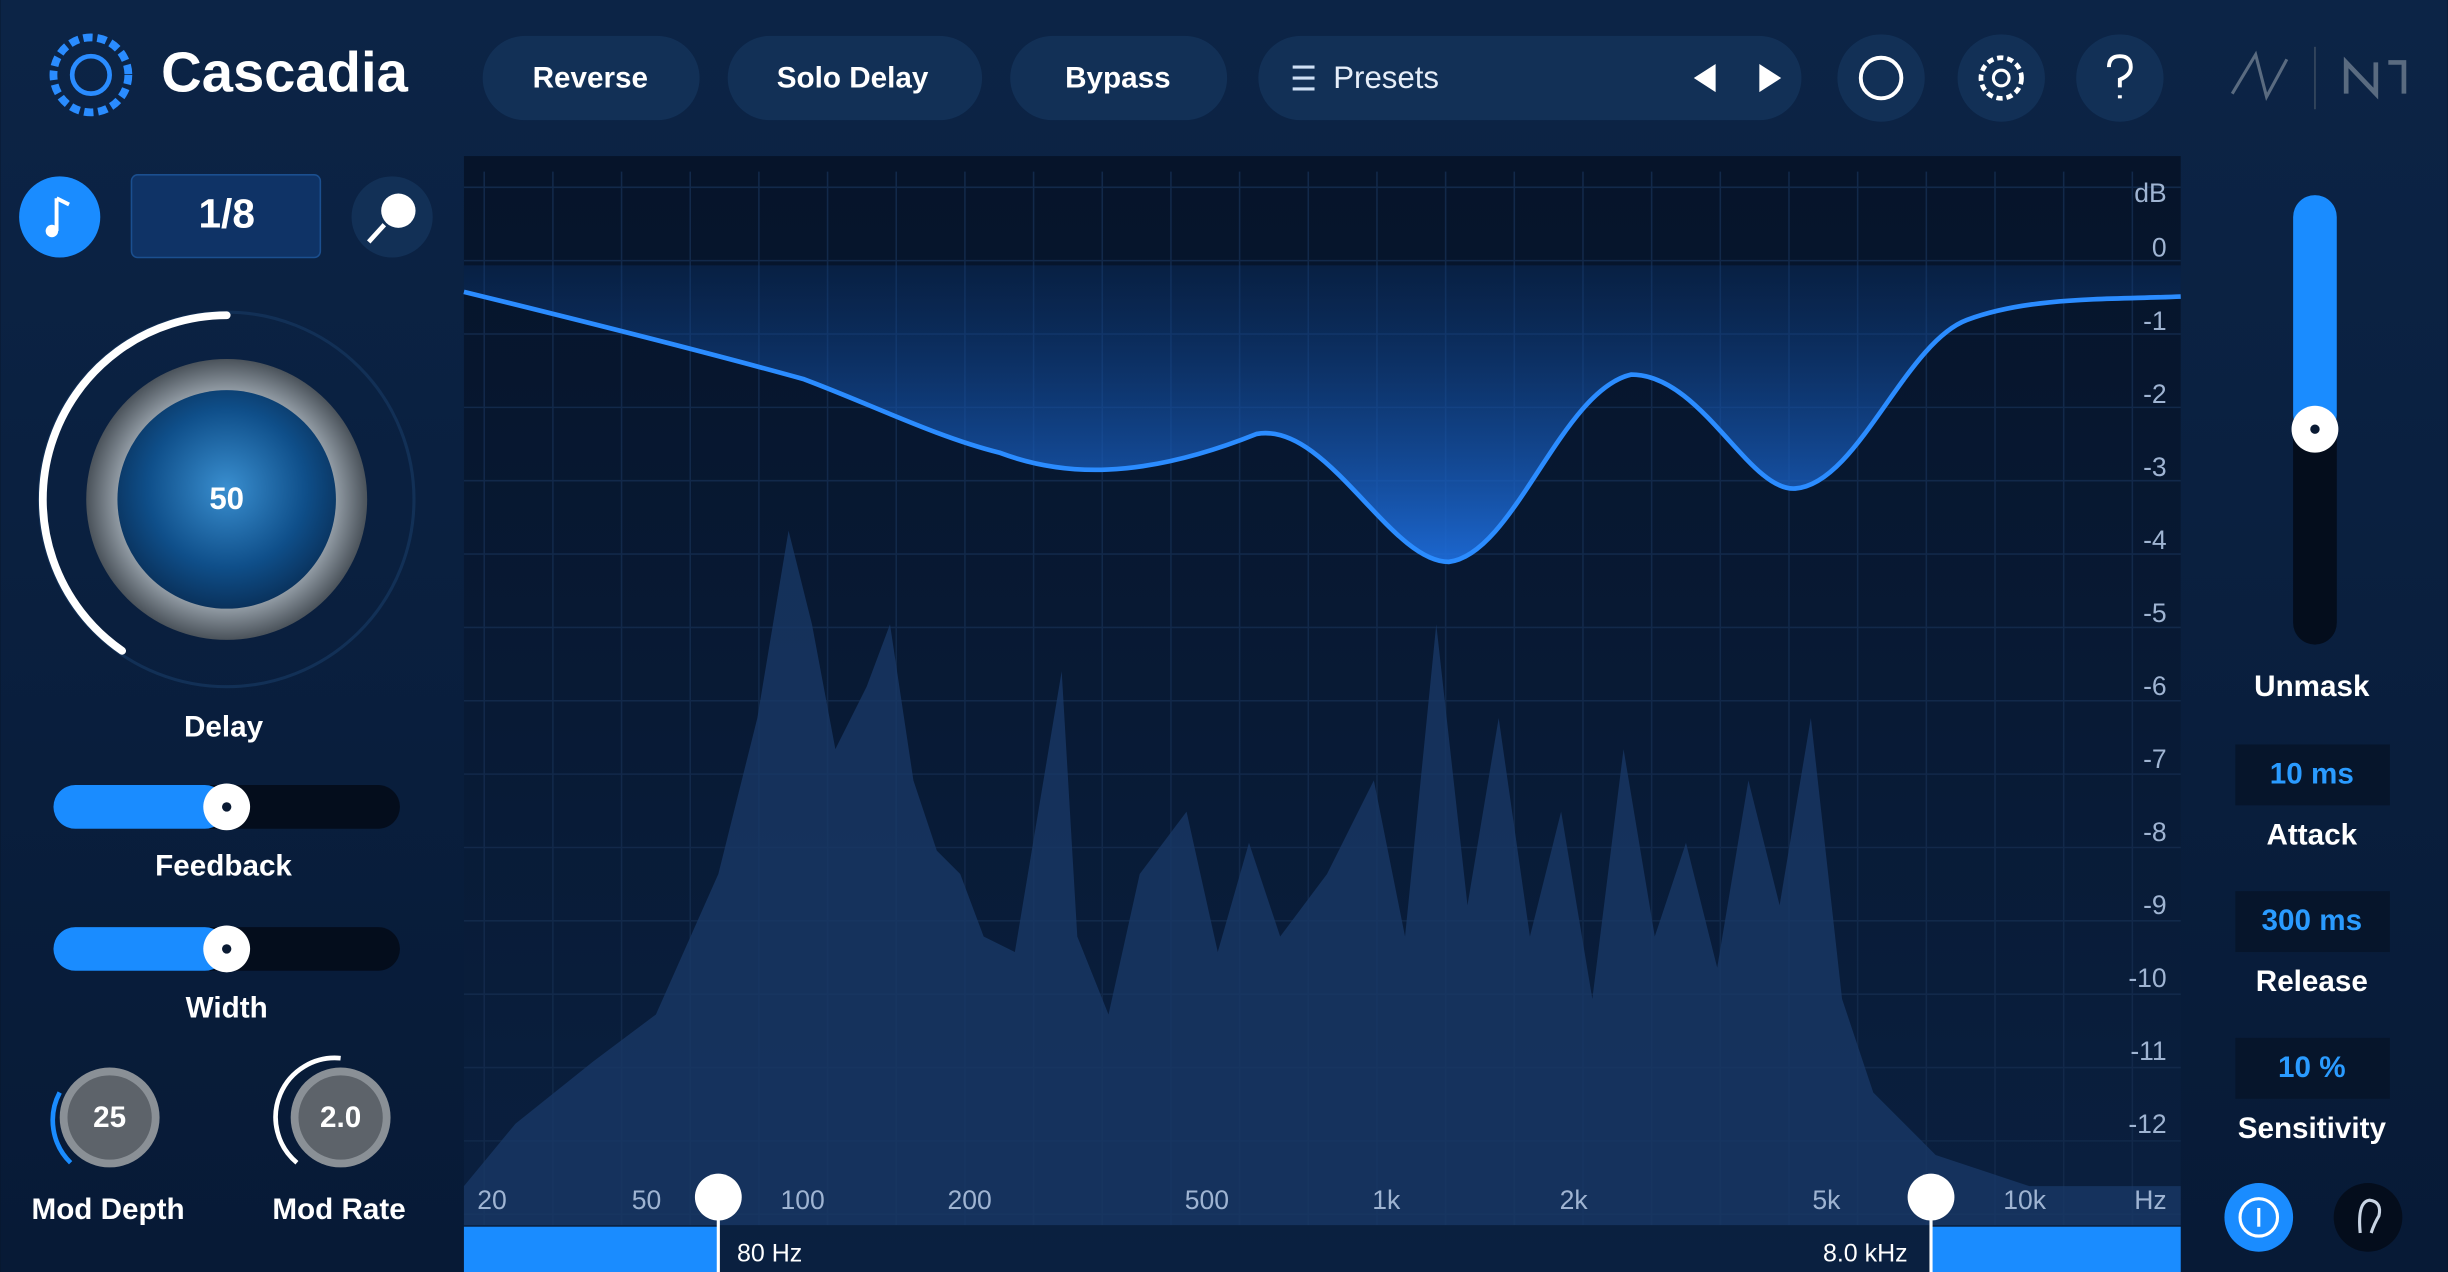  I want to click on delay-value: 50, so click(226, 498).